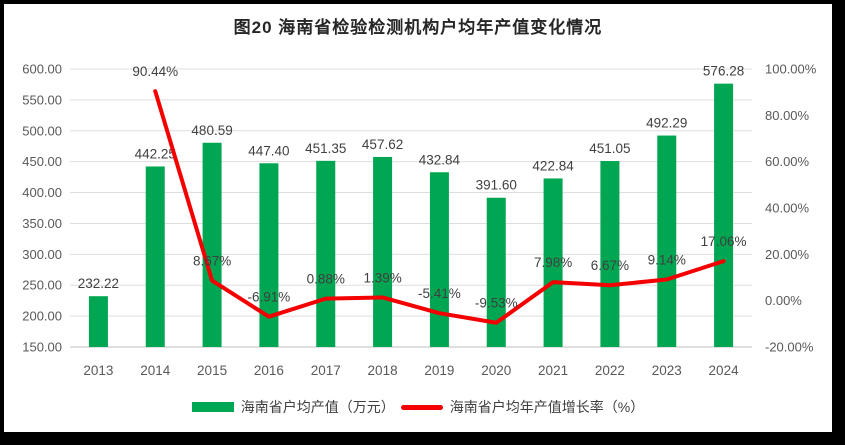  What do you see at coordinates (610, 370) in the screenshot?
I see `x-axis-label: 2022` at bounding box center [610, 370].